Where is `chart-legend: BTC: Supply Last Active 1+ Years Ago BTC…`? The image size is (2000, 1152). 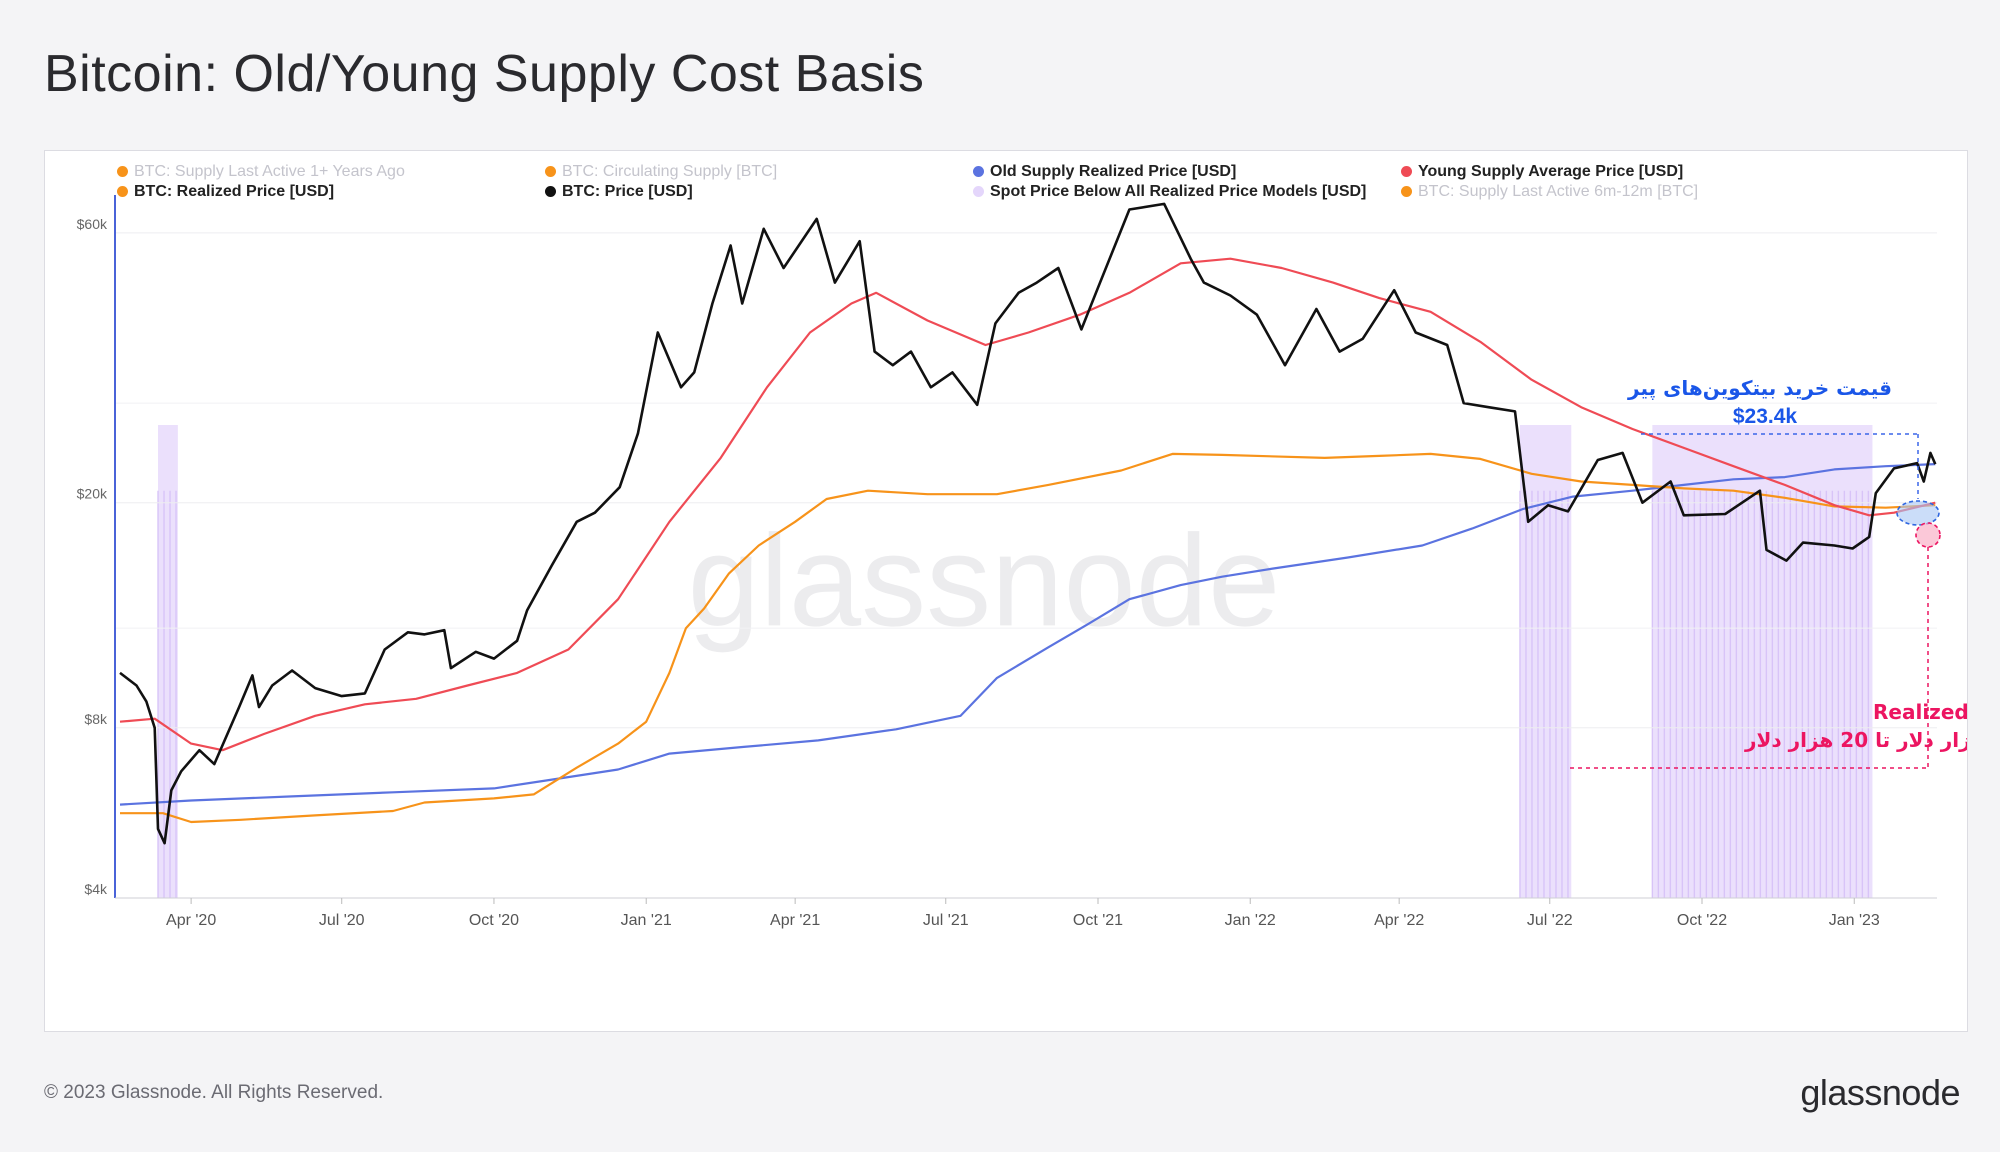 chart-legend: BTC: Supply Last Active 1+ Years Ago BTC… is located at coordinates (1017, 185).